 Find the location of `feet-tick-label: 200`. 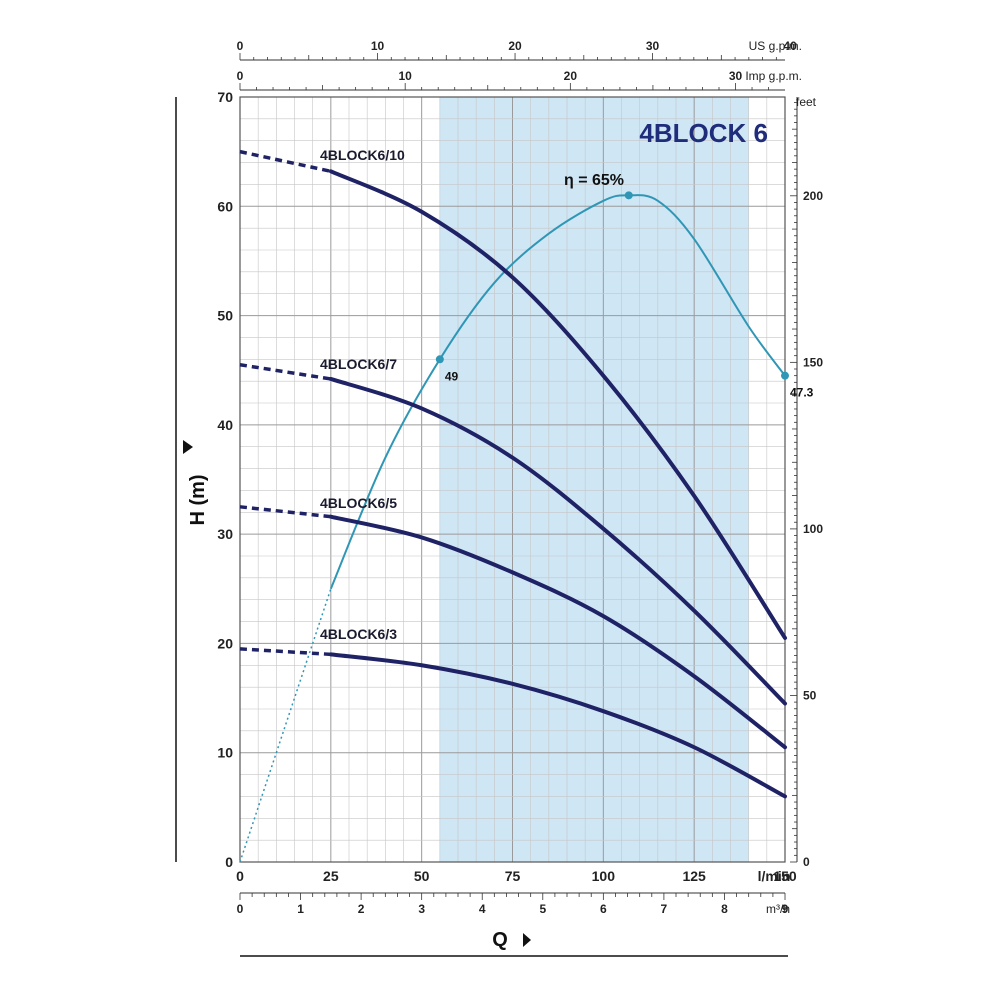

feet-tick-label: 200 is located at coordinates (813, 196).